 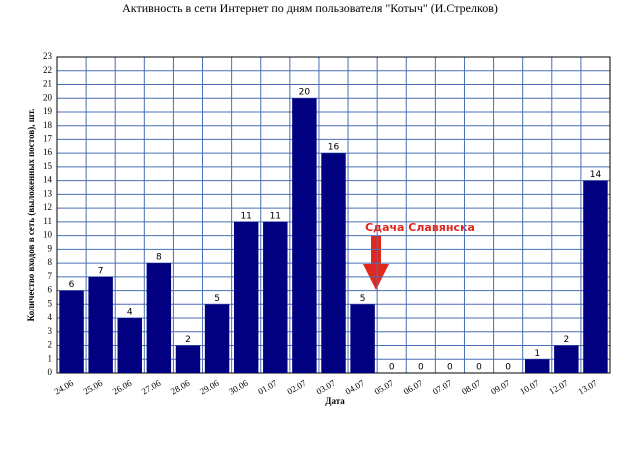 What do you see at coordinates (48, 56) in the screenshot?
I see `y-tick-label: 23` at bounding box center [48, 56].